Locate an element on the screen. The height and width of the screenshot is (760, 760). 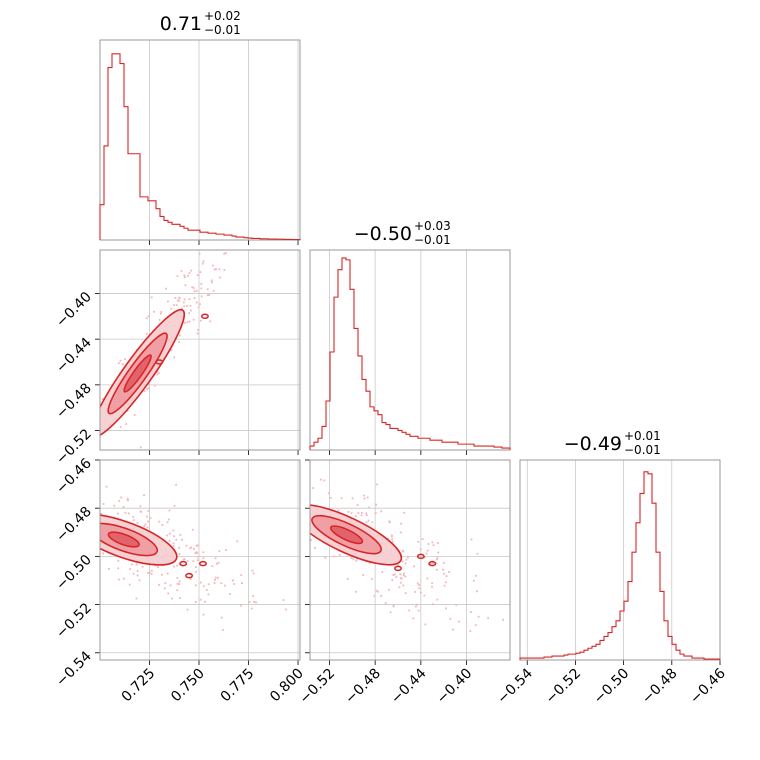
x-tick-label: 0.750 is located at coordinates (188, 686).